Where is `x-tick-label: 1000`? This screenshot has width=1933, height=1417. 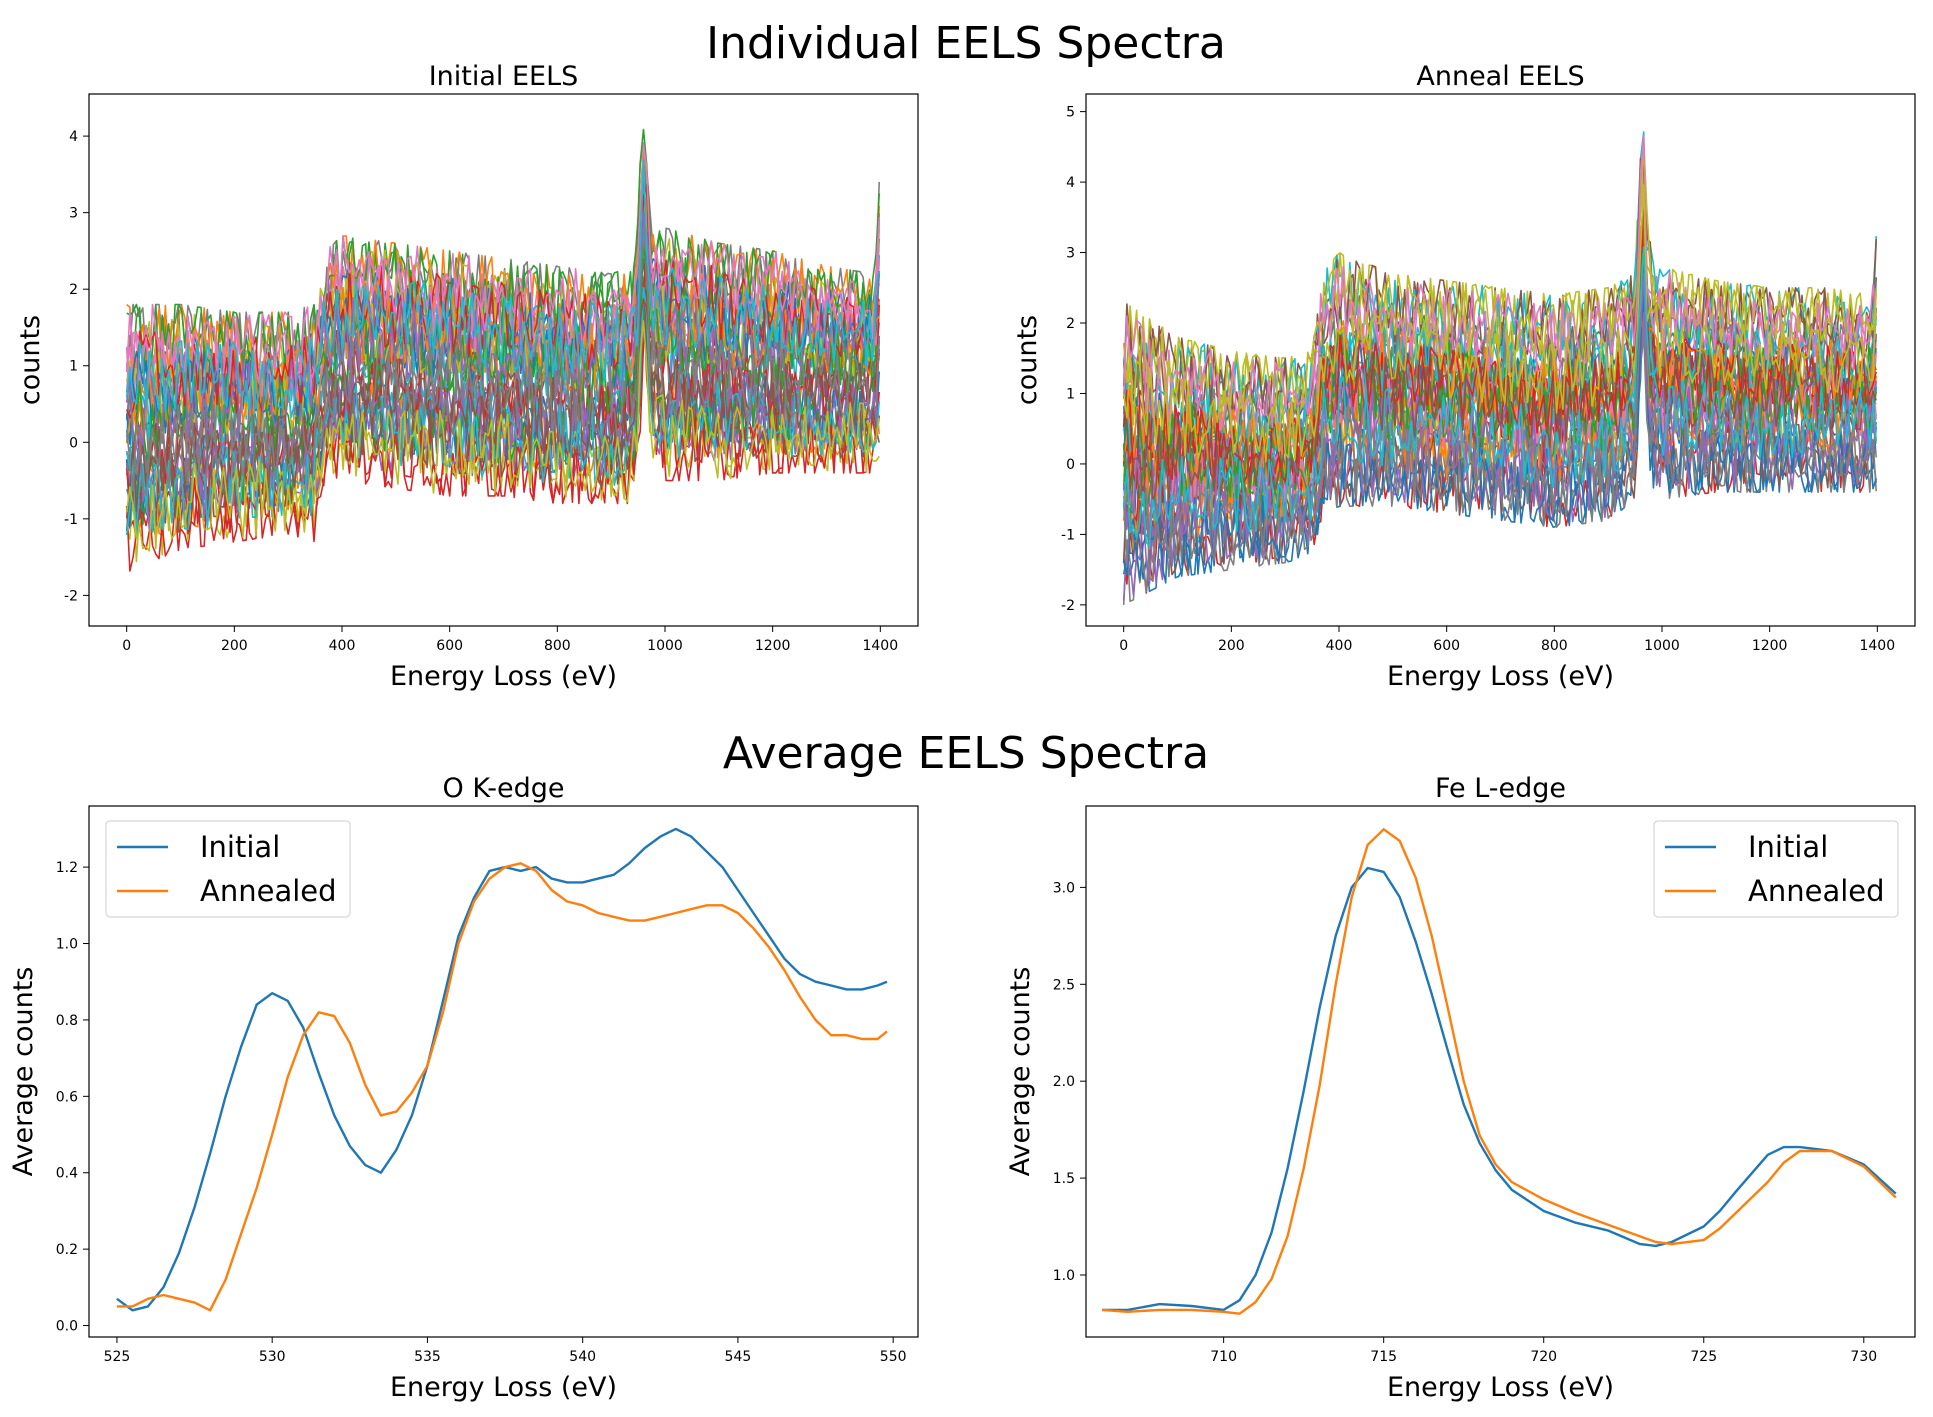 x-tick-label: 1000 is located at coordinates (1662, 646).